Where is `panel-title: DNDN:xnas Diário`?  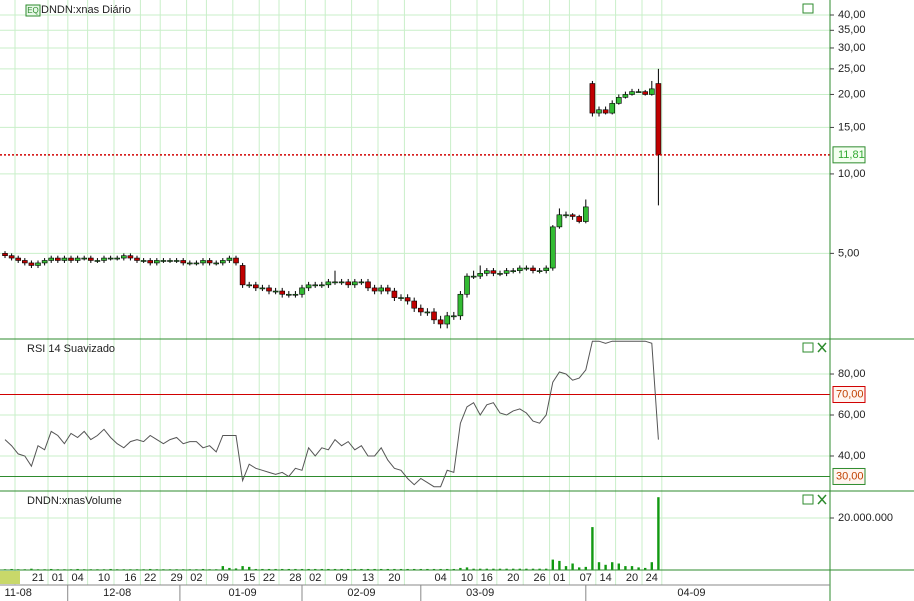
panel-title: DNDN:xnas Diário is located at coordinates (86, 10).